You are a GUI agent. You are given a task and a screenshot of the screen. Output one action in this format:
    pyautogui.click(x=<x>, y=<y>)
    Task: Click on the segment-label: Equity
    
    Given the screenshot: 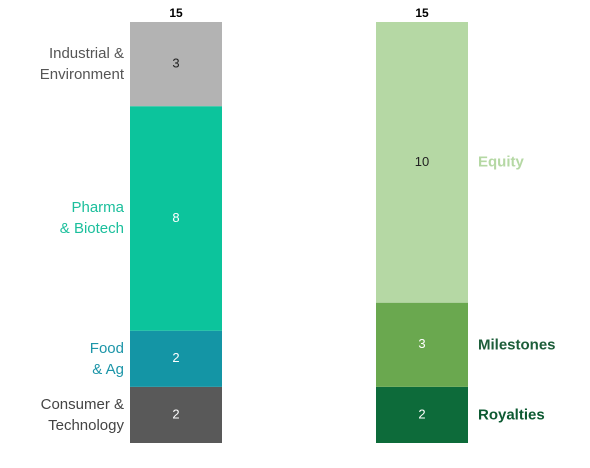 What is the action you would take?
    pyautogui.click(x=501, y=162)
    